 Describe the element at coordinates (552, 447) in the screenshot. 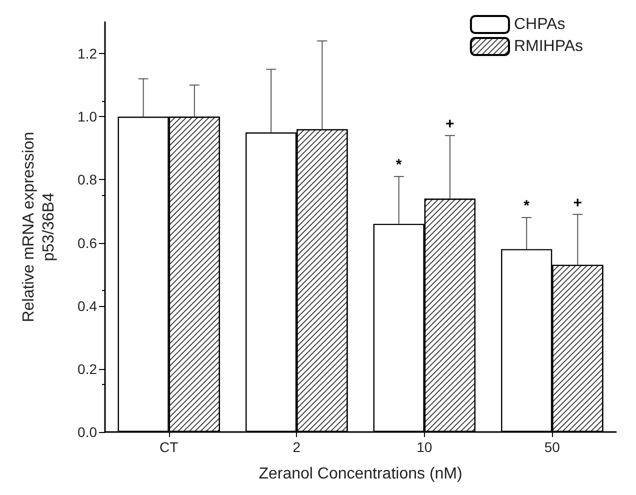

I see `x-tick-label: 50` at that location.